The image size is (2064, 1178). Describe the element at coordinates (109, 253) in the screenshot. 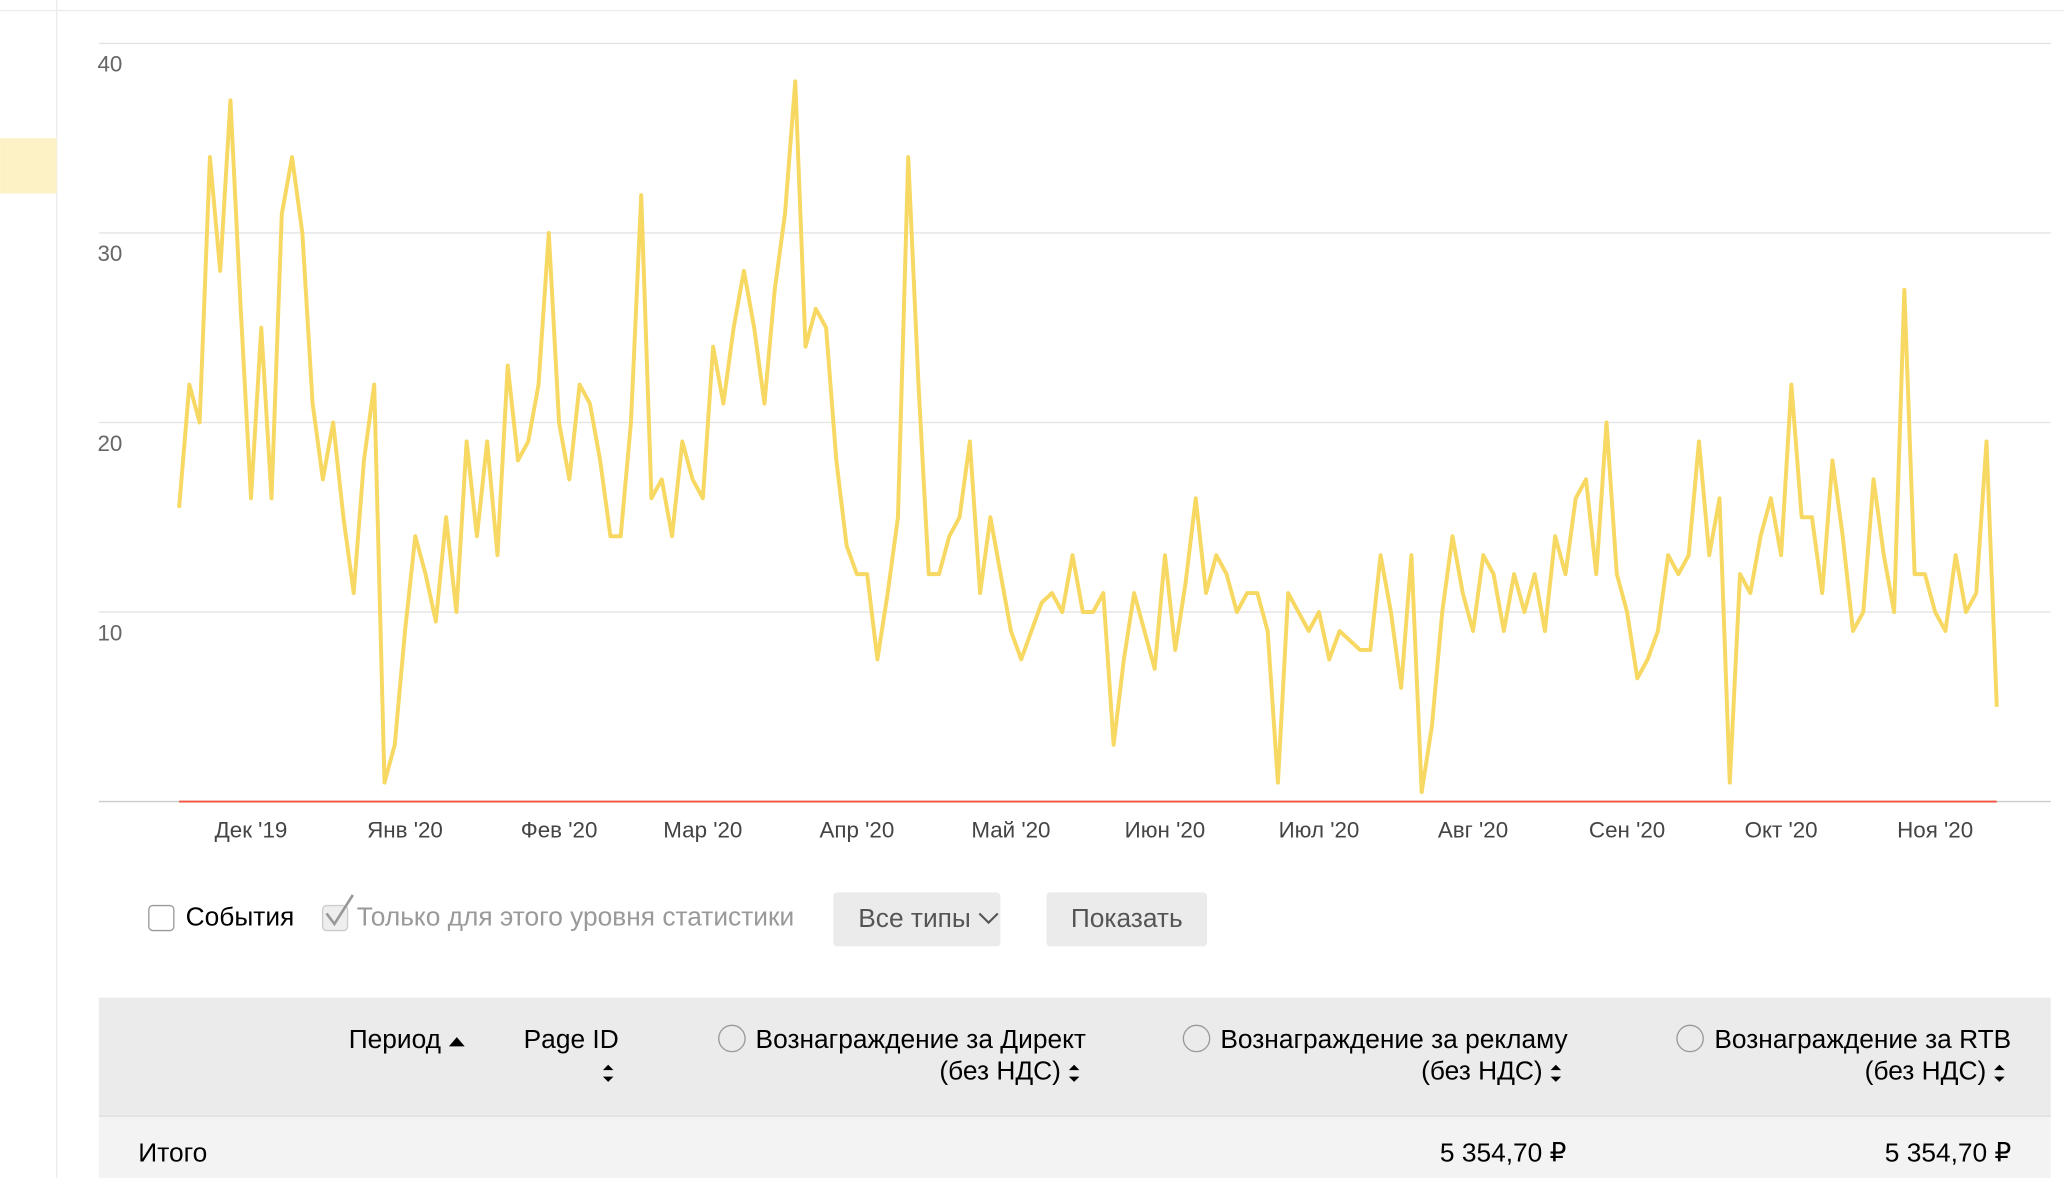

I see `y-tick-label: 30` at that location.